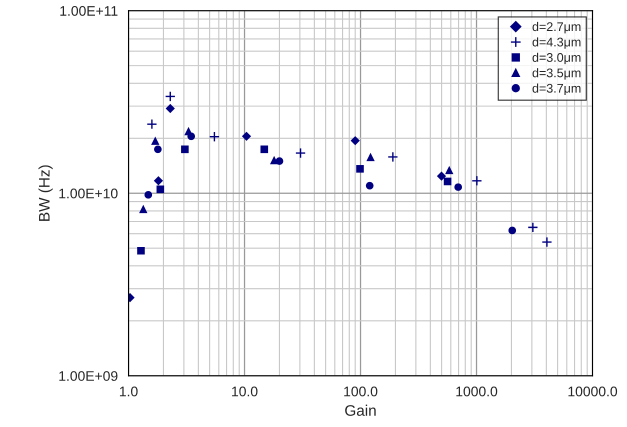 The image size is (627, 427). I want to click on legend-label: d=4.3μm, so click(556, 43).